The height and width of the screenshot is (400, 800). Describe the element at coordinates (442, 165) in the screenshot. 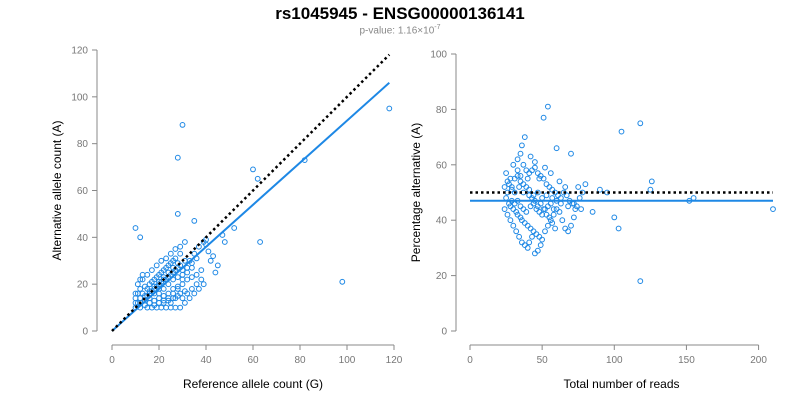

I see `right-y-tick-label: 60` at that location.